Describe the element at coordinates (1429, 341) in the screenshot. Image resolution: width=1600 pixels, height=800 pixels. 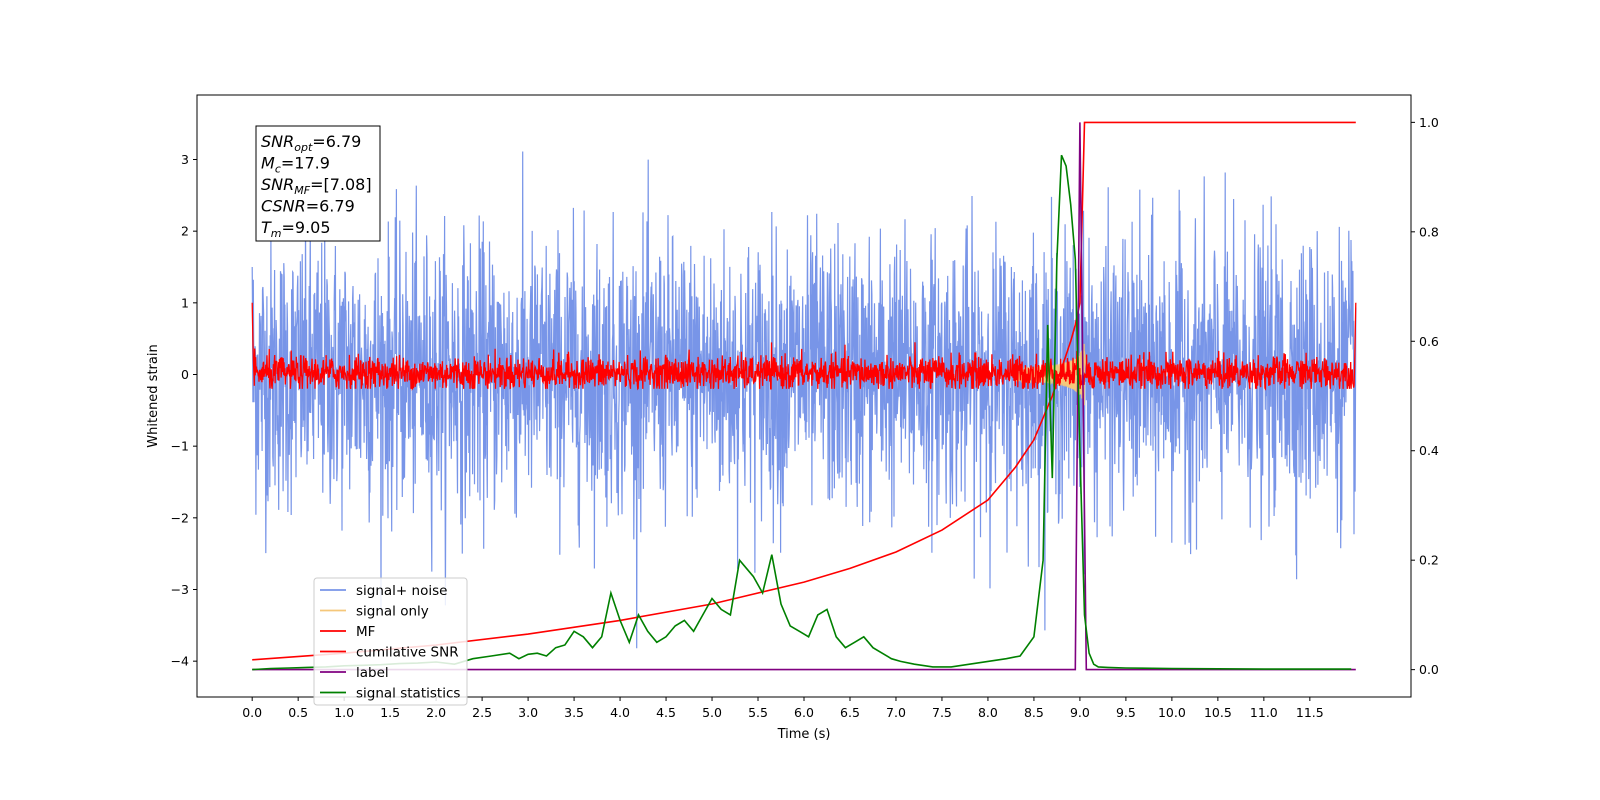
I see `y2-tick-label: 0.6` at that location.